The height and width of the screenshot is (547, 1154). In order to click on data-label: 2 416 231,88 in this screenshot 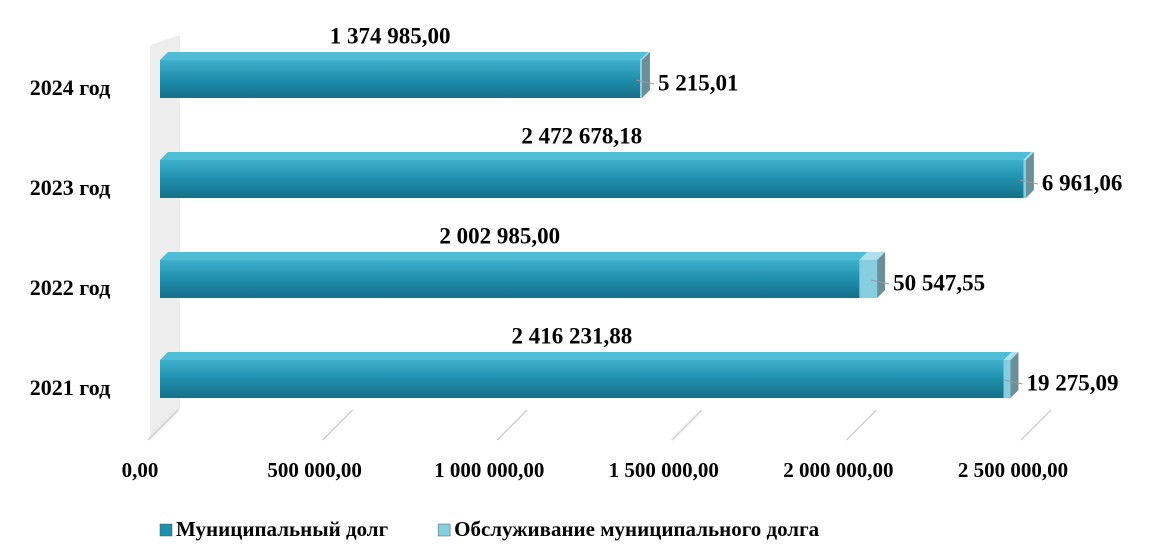, I will do `click(571, 335)`.